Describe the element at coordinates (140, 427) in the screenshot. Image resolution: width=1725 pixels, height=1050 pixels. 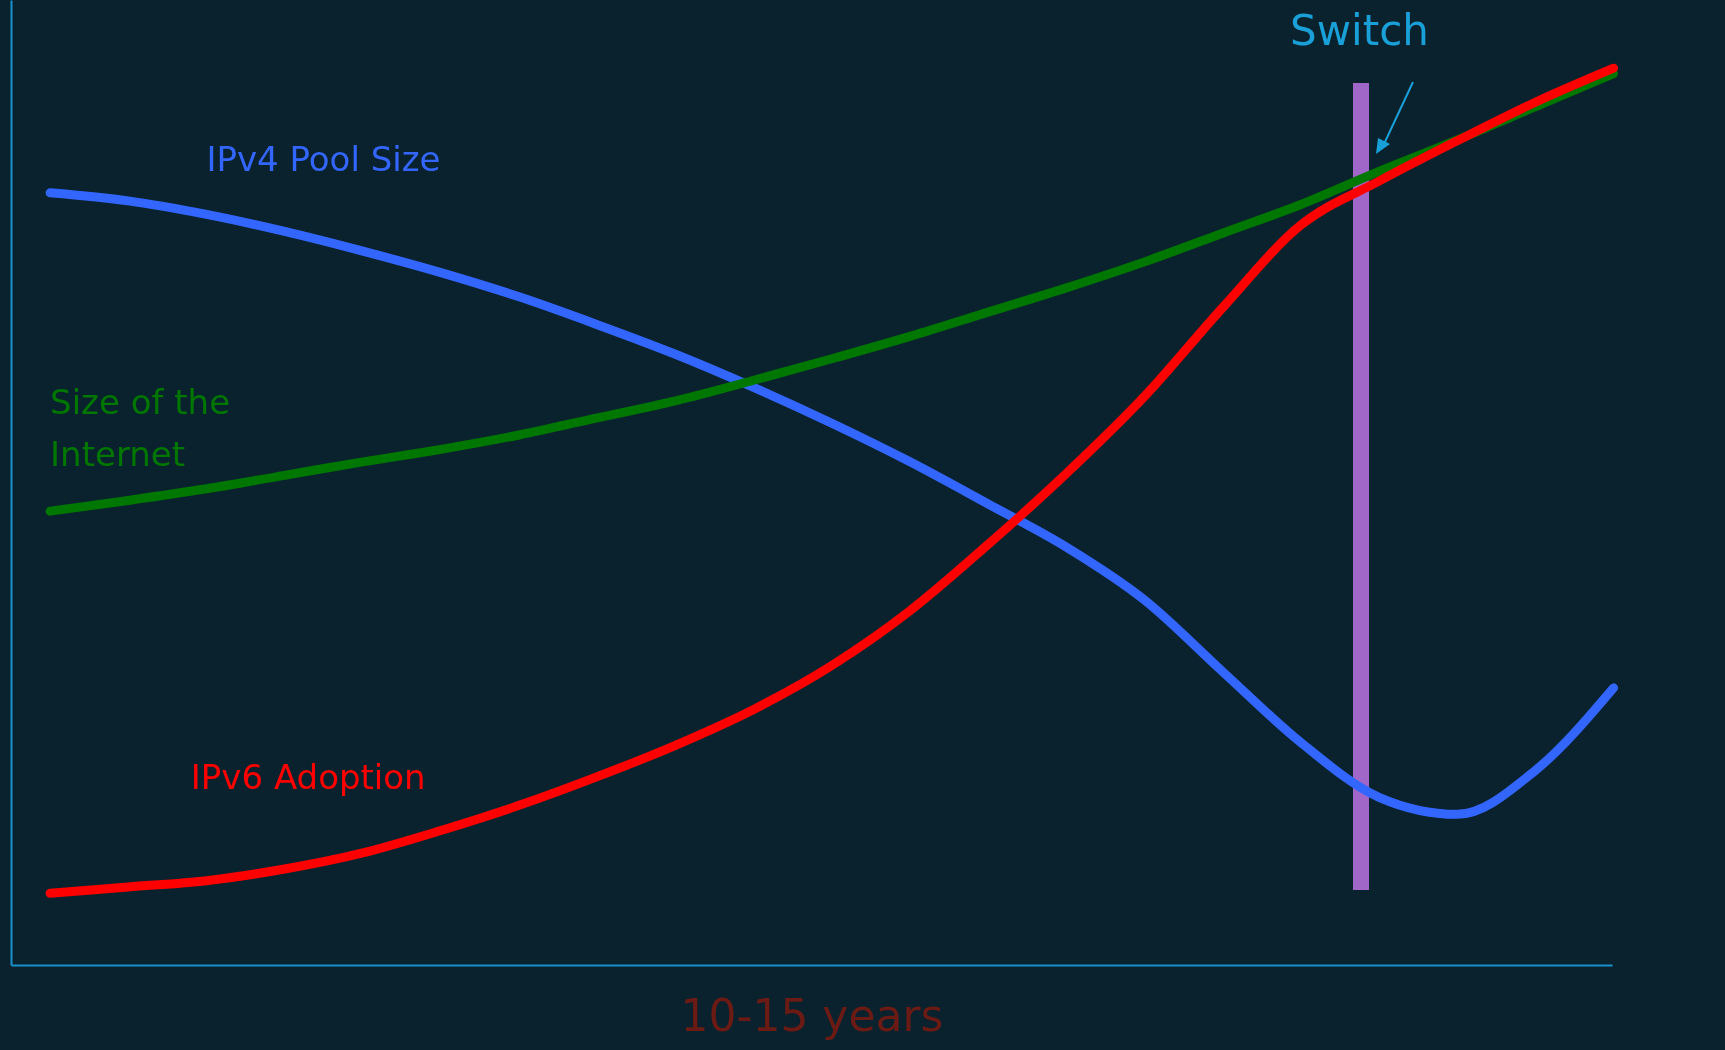
I see `series-label: Size of the Internet` at that location.